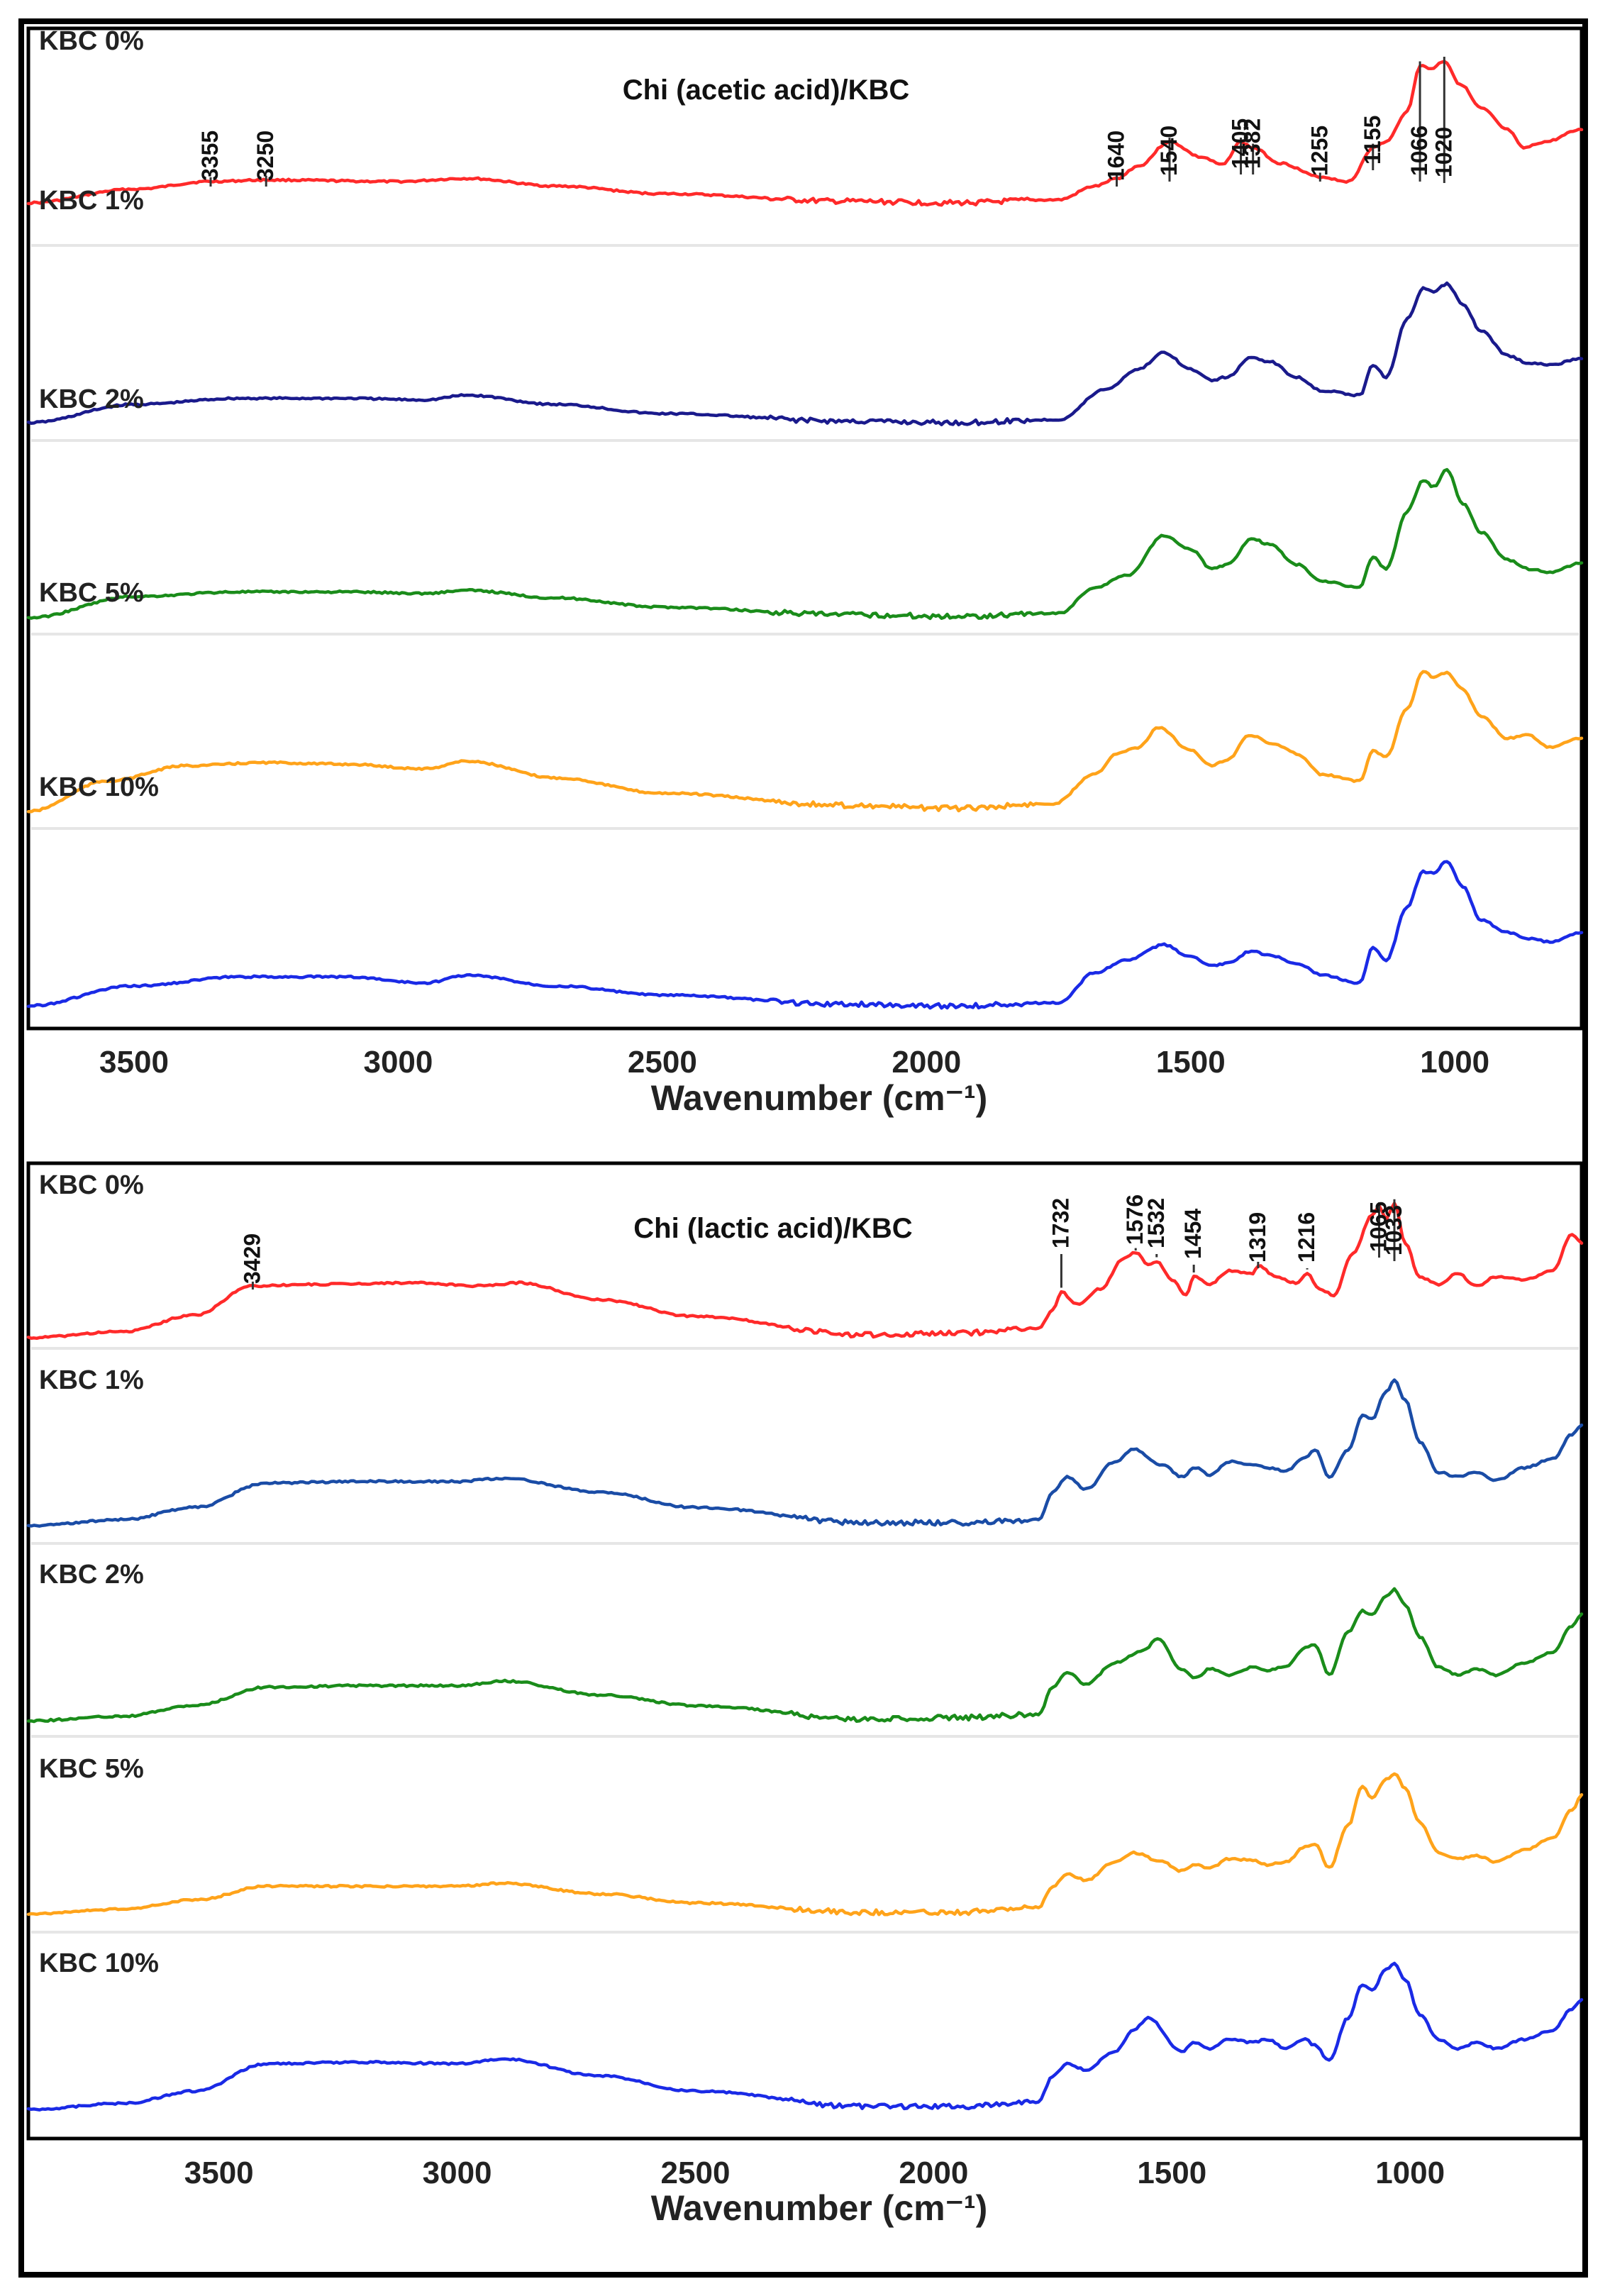  I want to click on acetic-peak-label-1155: 1155, so click(1372, 140).